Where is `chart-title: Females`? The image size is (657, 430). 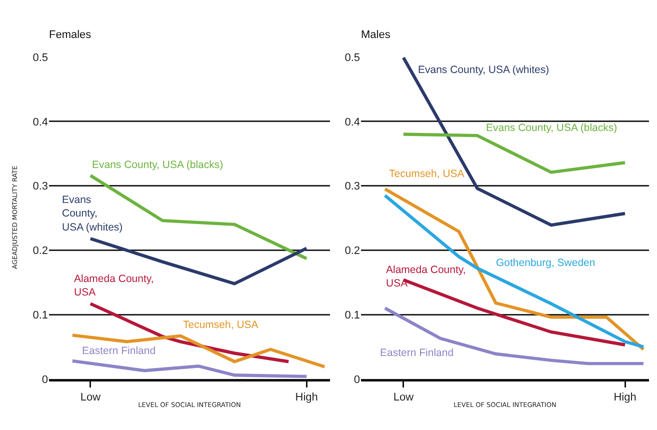
chart-title: Females is located at coordinates (70, 34).